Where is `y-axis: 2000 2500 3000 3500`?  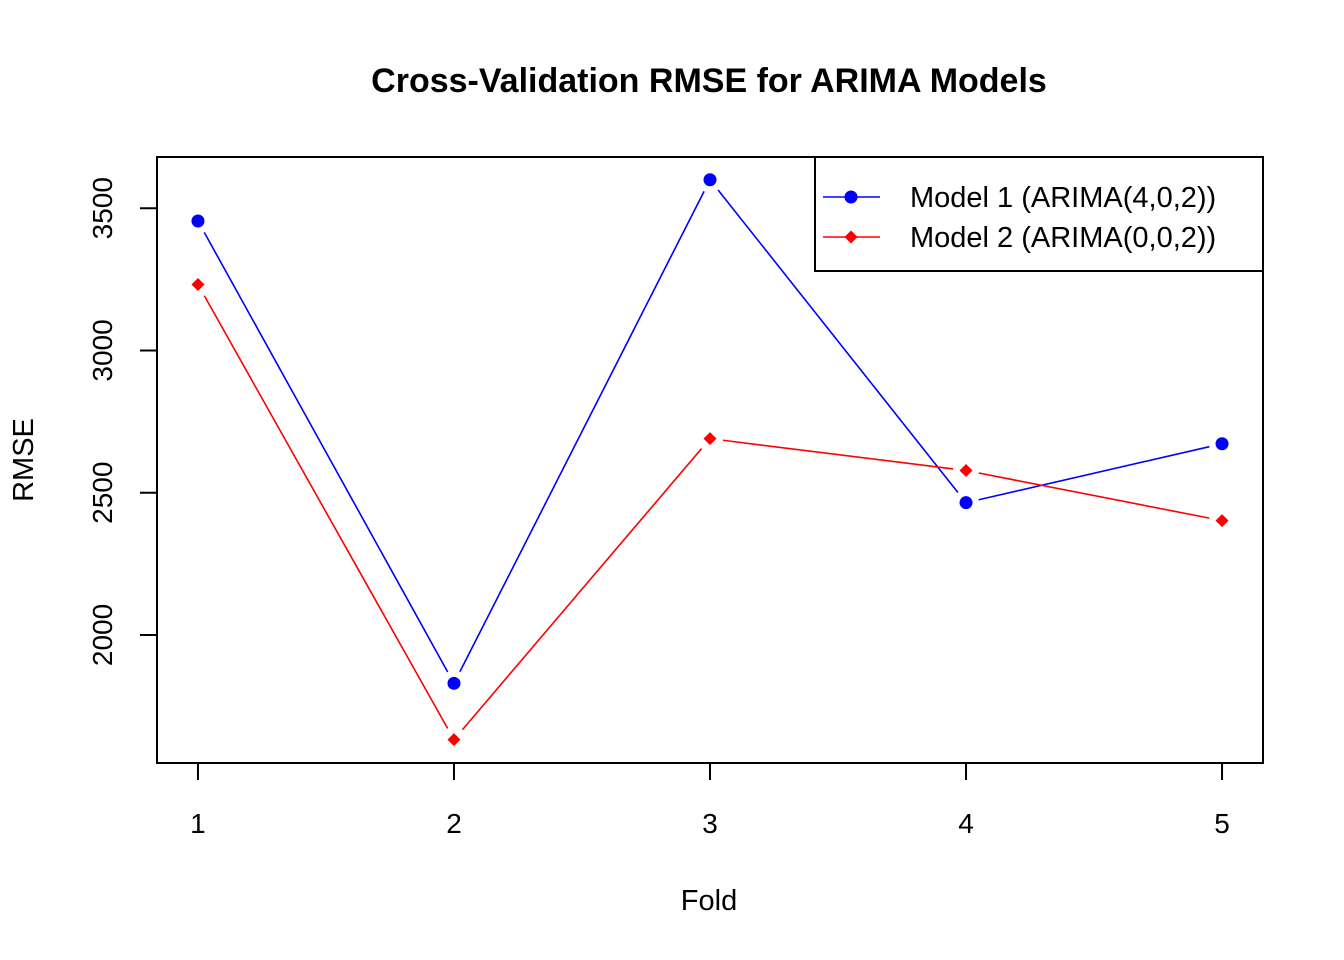 y-axis: 2000 2500 3000 3500 is located at coordinates (122, 421).